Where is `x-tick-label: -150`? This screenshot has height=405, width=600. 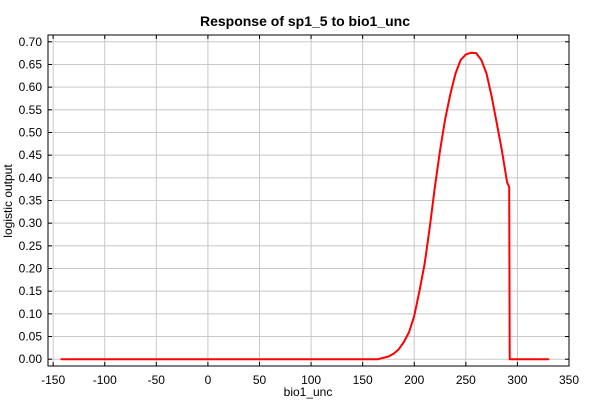
x-tick-label: -150 is located at coordinates (53, 380).